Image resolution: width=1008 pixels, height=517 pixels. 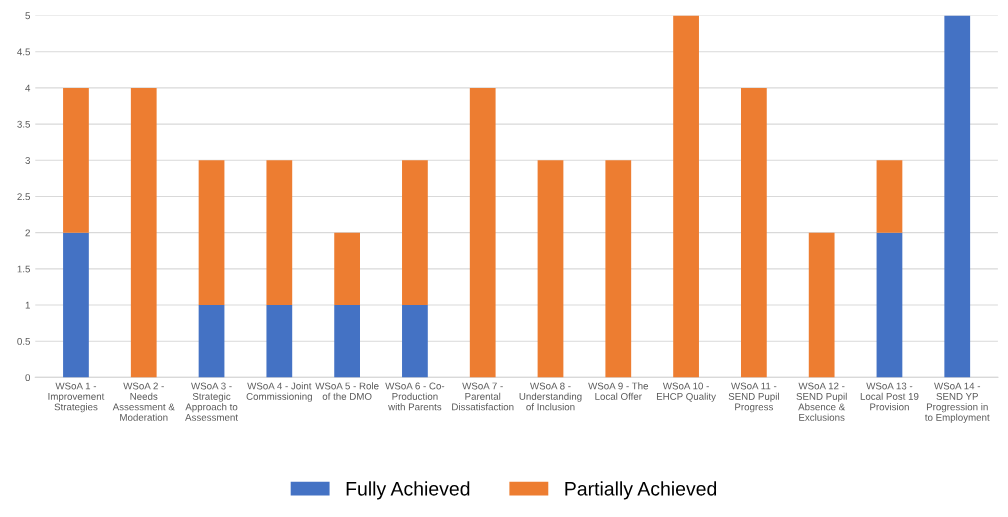 I want to click on x-tick-label: WSoA 2 - Needs Assessment & Moderation, so click(x=143, y=401).